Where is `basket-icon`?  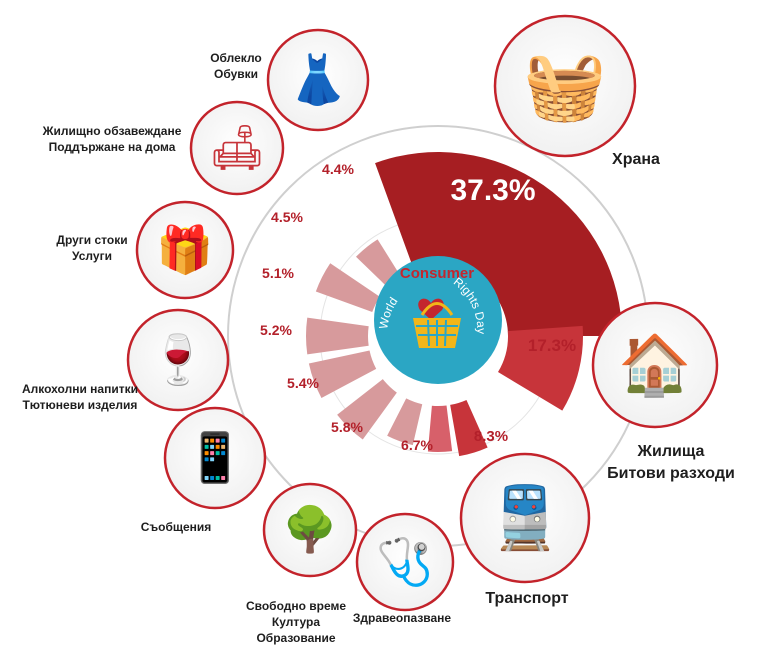 basket-icon is located at coordinates (437, 325).